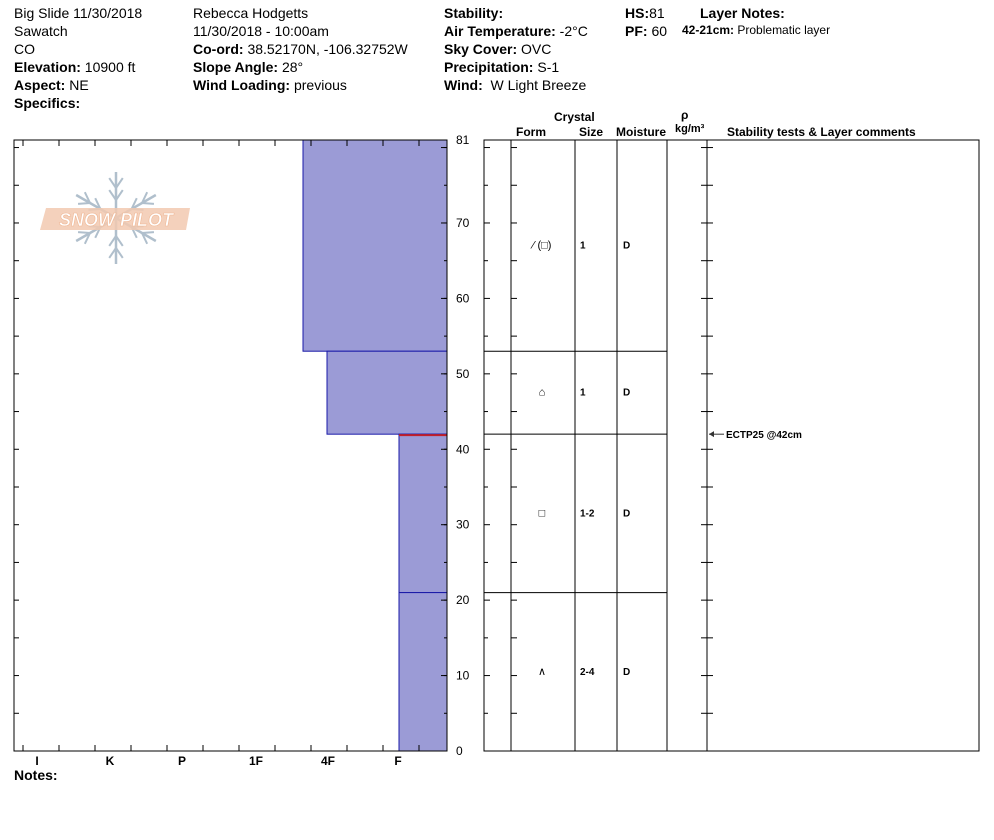  Describe the element at coordinates (542, 672) in the screenshot. I see `crystal-form: ∧` at that location.